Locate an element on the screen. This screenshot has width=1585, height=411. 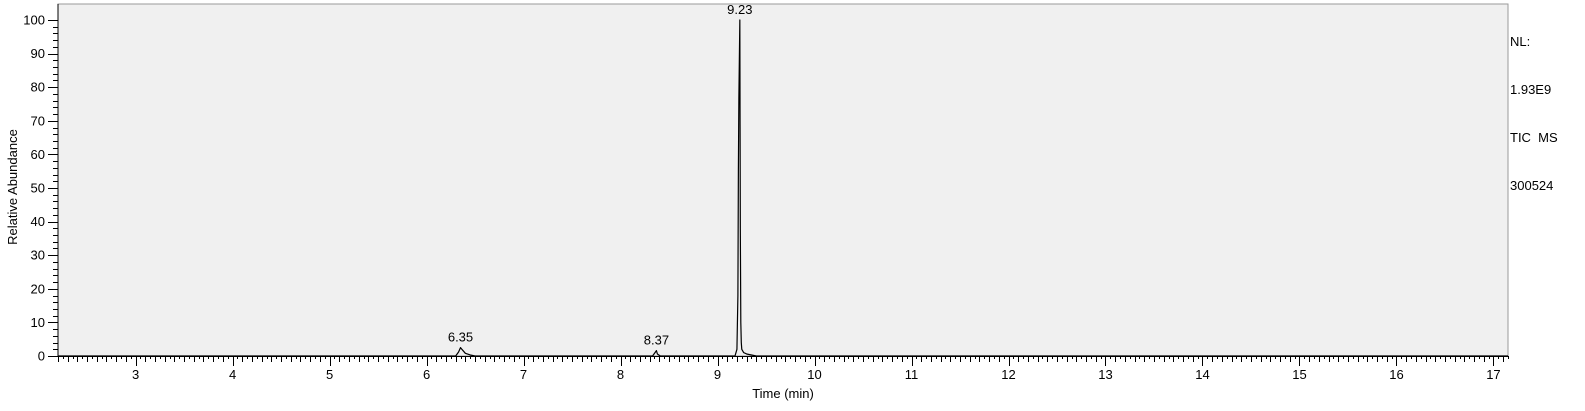
y-tick-label: 80 is located at coordinates (38, 87).